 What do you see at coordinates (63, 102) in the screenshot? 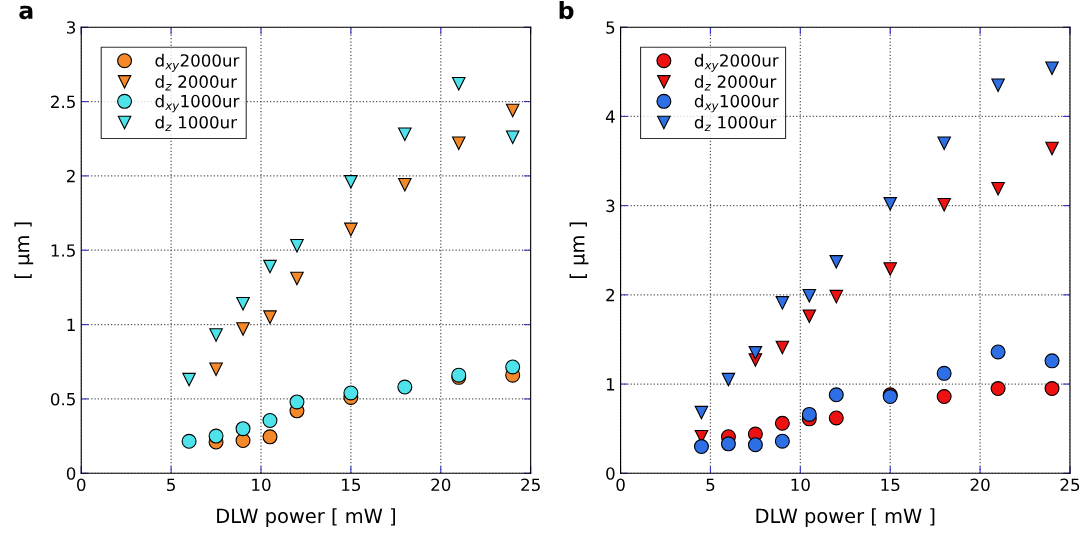
I see `y-tick-label: 2.5` at bounding box center [63, 102].